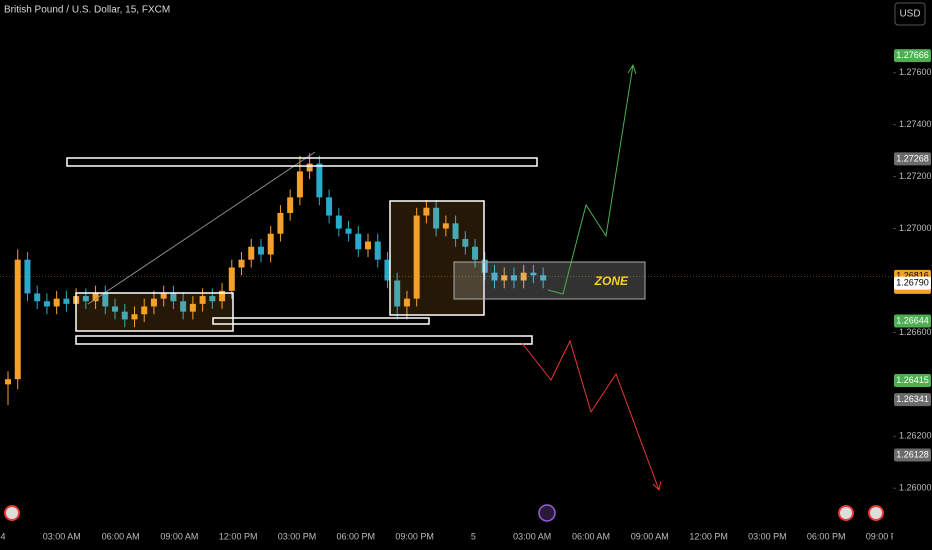 The image size is (932, 550). What do you see at coordinates (590, 415) in the screenshot?
I see `bear-path` at bounding box center [590, 415].